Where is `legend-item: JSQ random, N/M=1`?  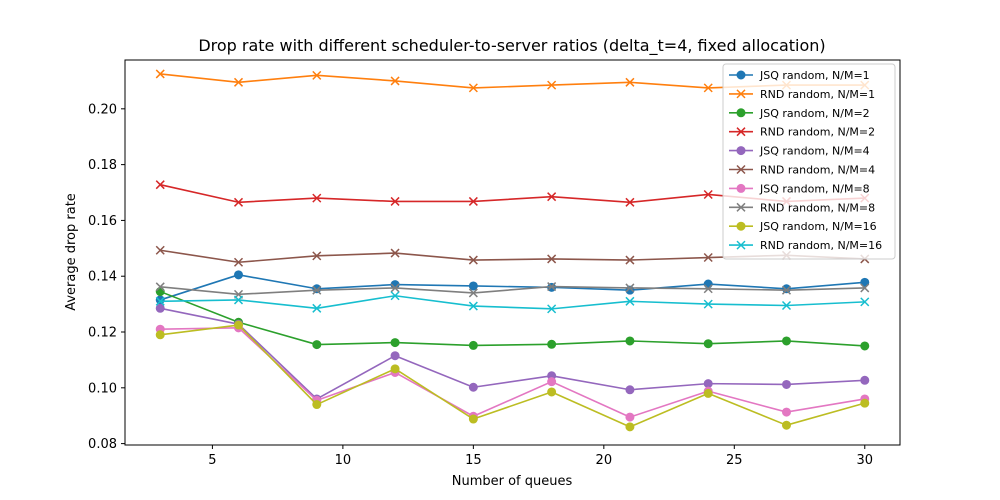 legend-item: JSQ random, N/M=1 is located at coordinates (799, 75).